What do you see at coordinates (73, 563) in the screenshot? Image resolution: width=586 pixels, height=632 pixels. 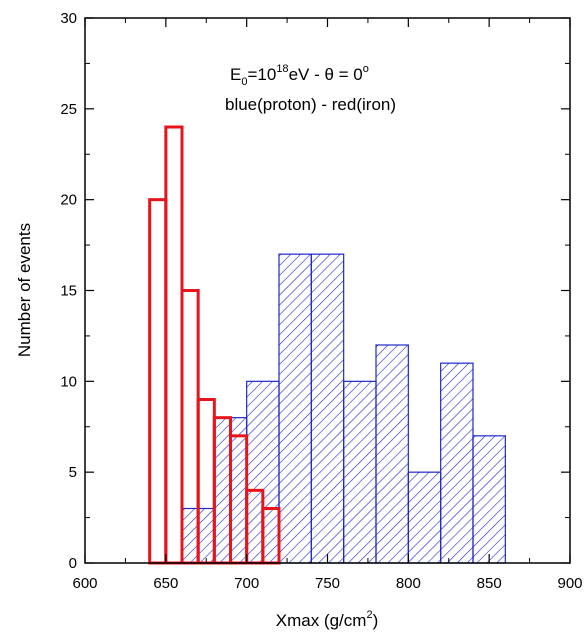 I see `y-tick-label: 0` at bounding box center [73, 563].